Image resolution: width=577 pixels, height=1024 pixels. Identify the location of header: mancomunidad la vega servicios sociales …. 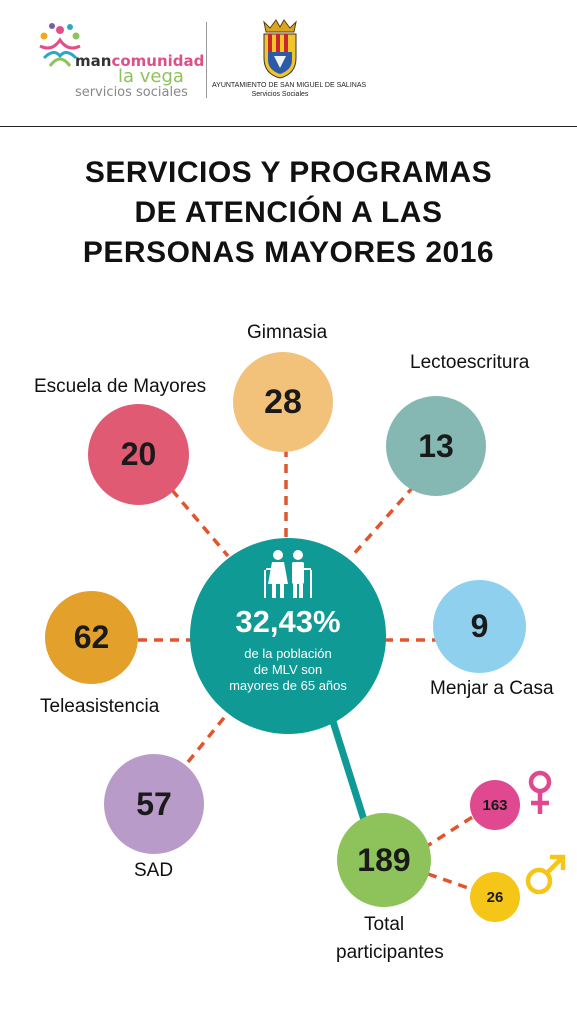
(288, 64).